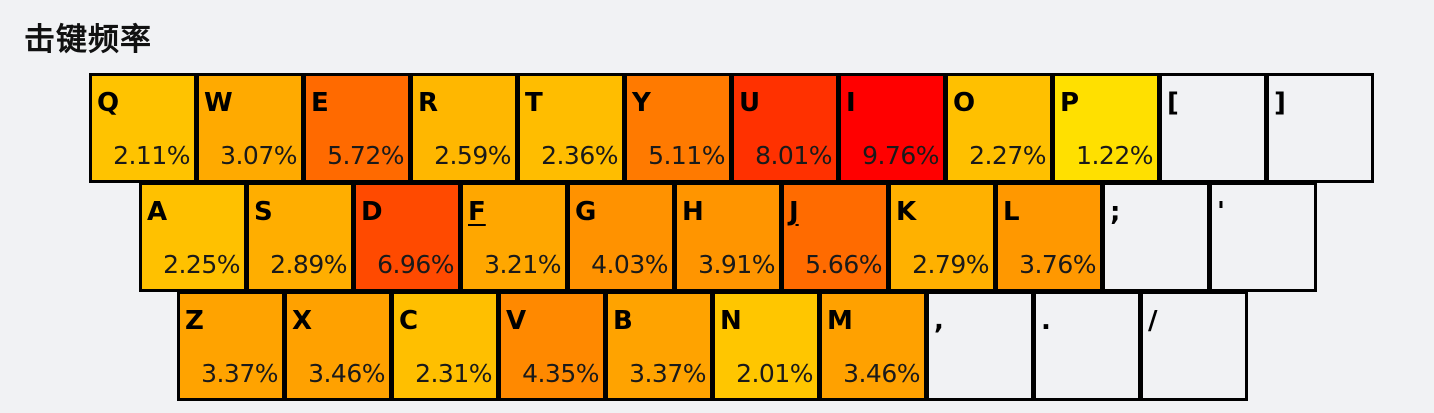 The height and width of the screenshot is (413, 1434). What do you see at coordinates (194, 321) in the screenshot?
I see `key-label: Z` at bounding box center [194, 321].